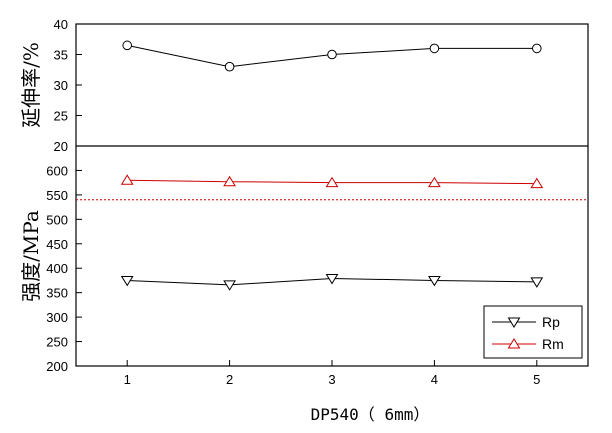 This screenshot has width=612, height=433. What do you see at coordinates (57, 268) in the screenshot?
I see `y-tick-label: 400` at bounding box center [57, 268].